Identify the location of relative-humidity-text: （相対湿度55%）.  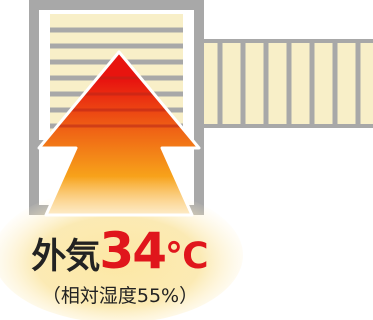
(120, 296).